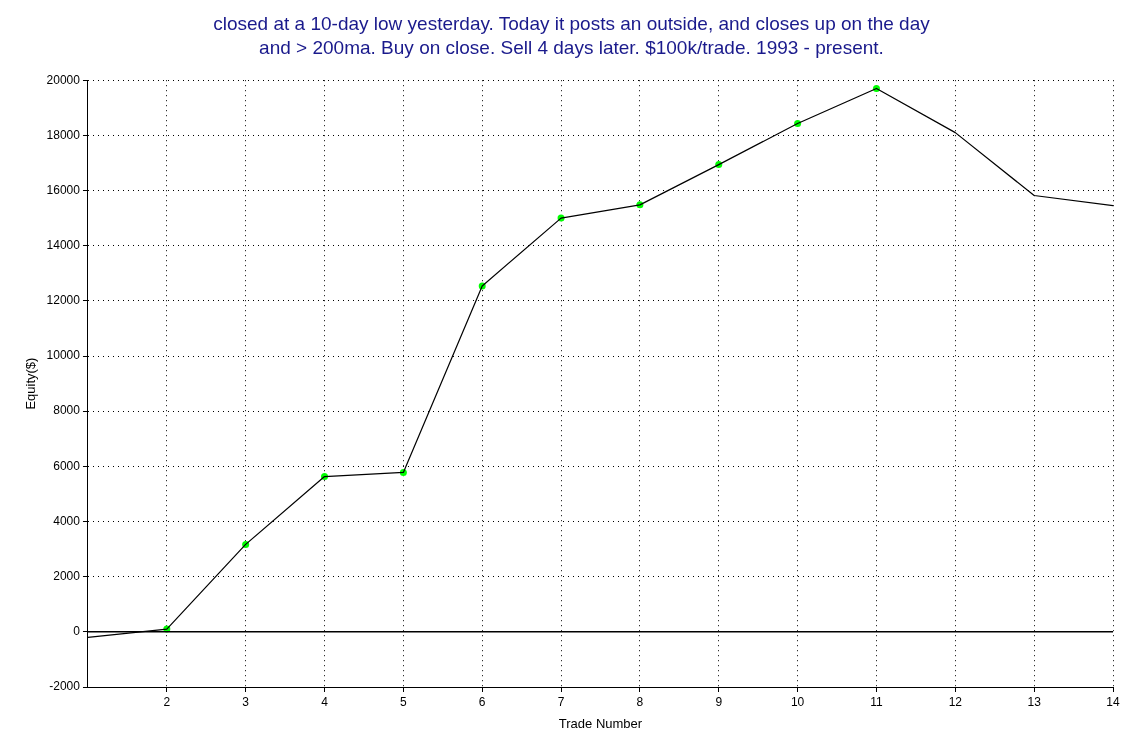 The width and height of the screenshot is (1143, 743). Describe the element at coordinates (571, 36) in the screenshot. I see `chart-title: closed at a 10-day low yesterday. Today it posts an outside, and closes up on the day and > 200ma. Buy on close. Sell 4 days later. $100k/trade. 1993 - present.` at that location.